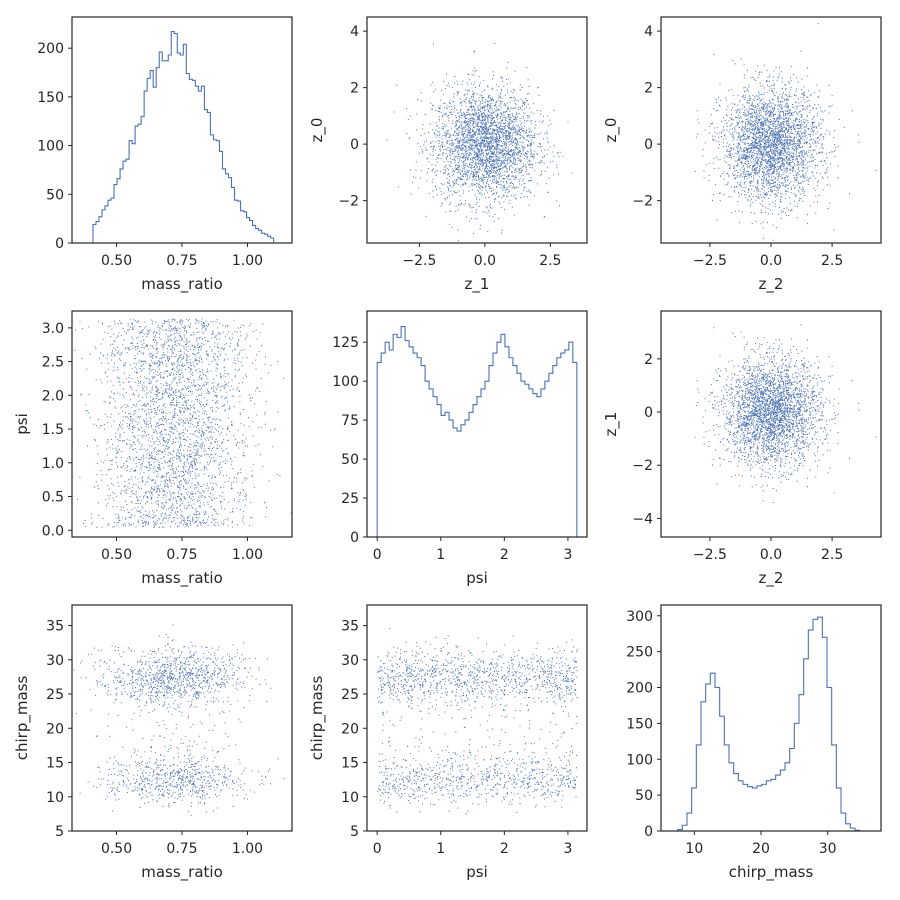 Image resolution: width=900 pixels, height=900 pixels. Describe the element at coordinates (611, 424) in the screenshot. I see `y-axis-label: z_1` at that location.